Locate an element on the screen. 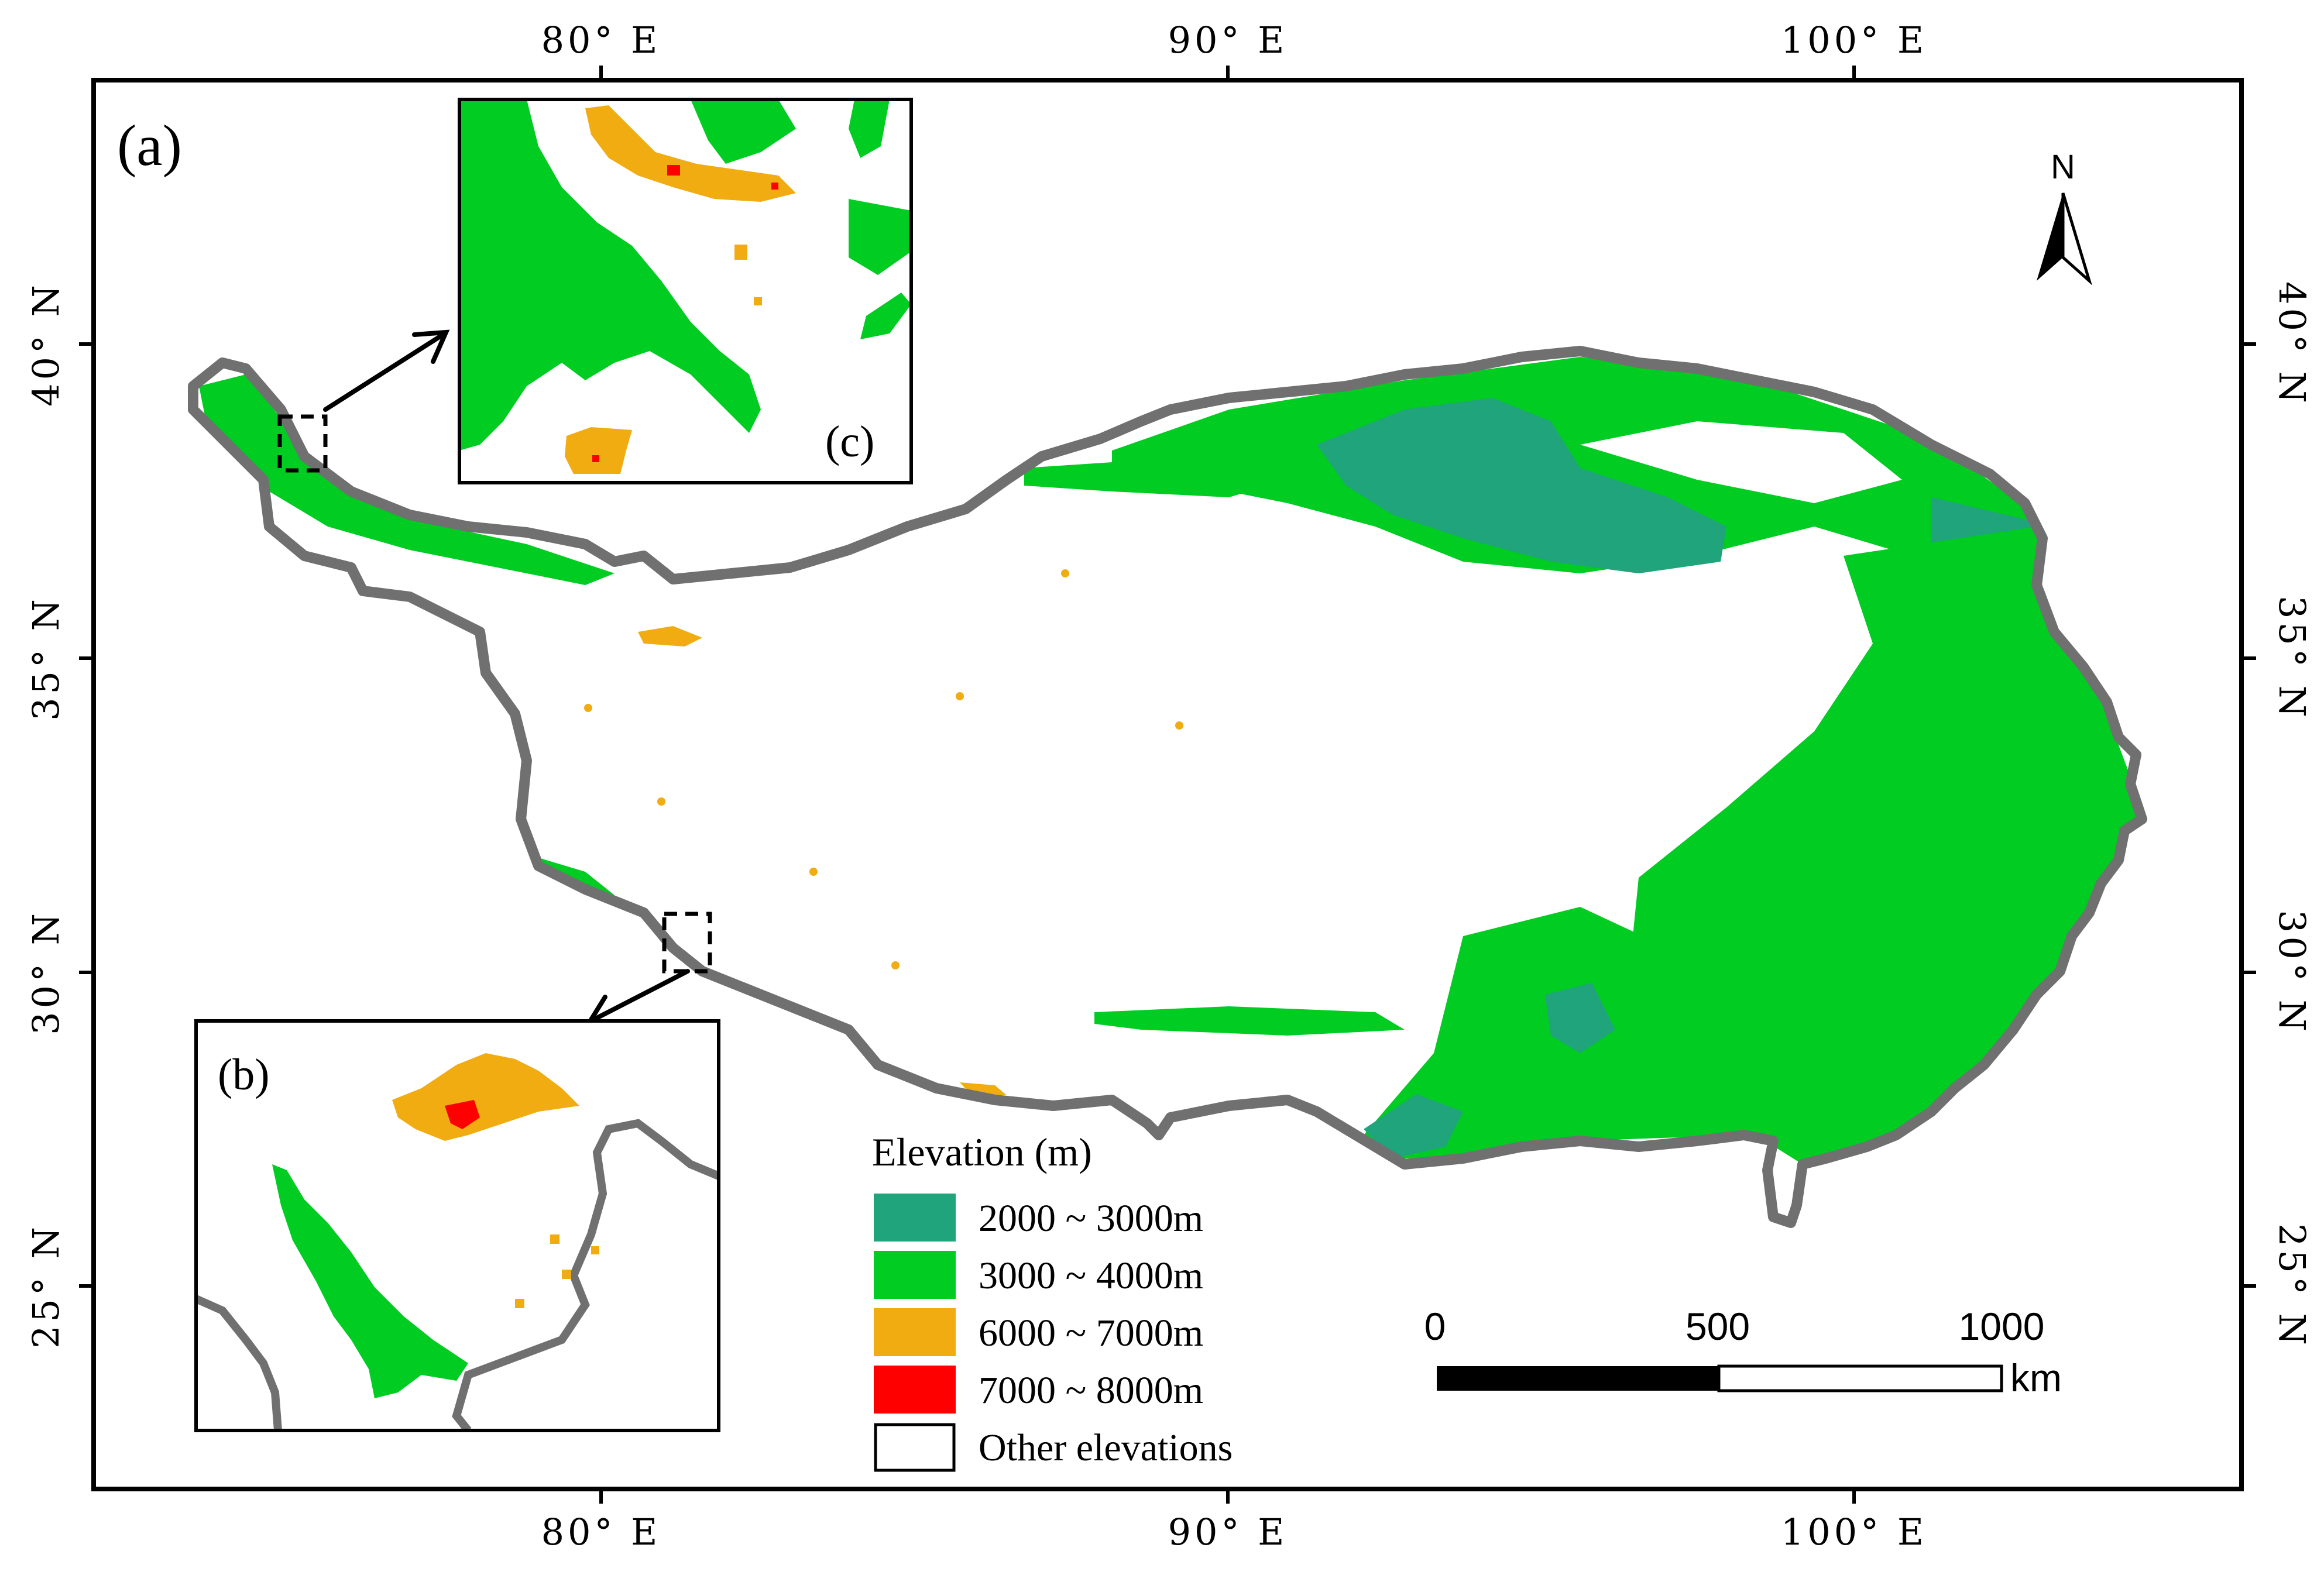  inset-c-frame is located at coordinates (685, 291).